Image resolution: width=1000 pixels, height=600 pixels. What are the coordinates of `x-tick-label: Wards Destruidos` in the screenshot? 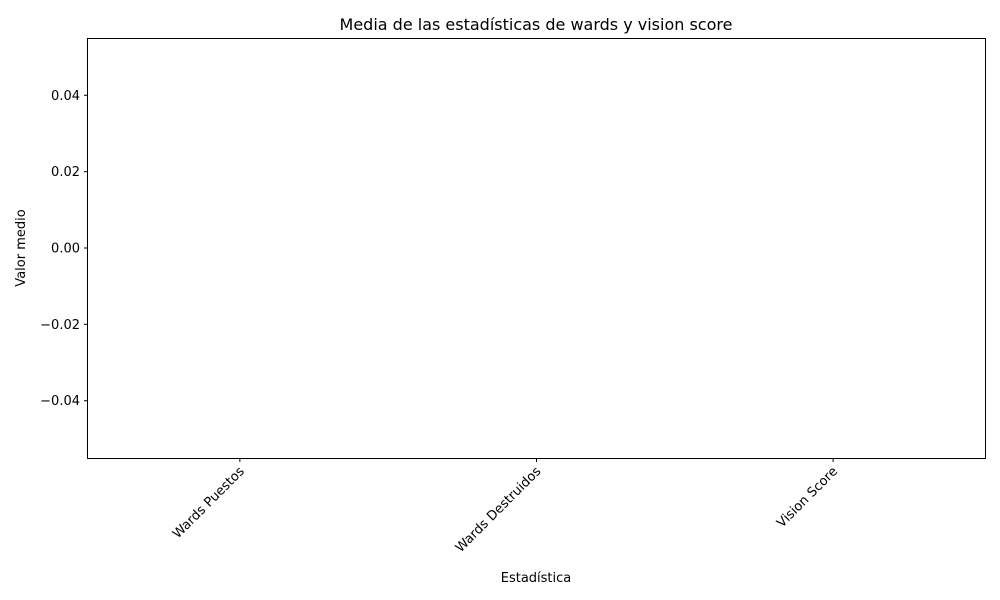 It's located at (499, 510).